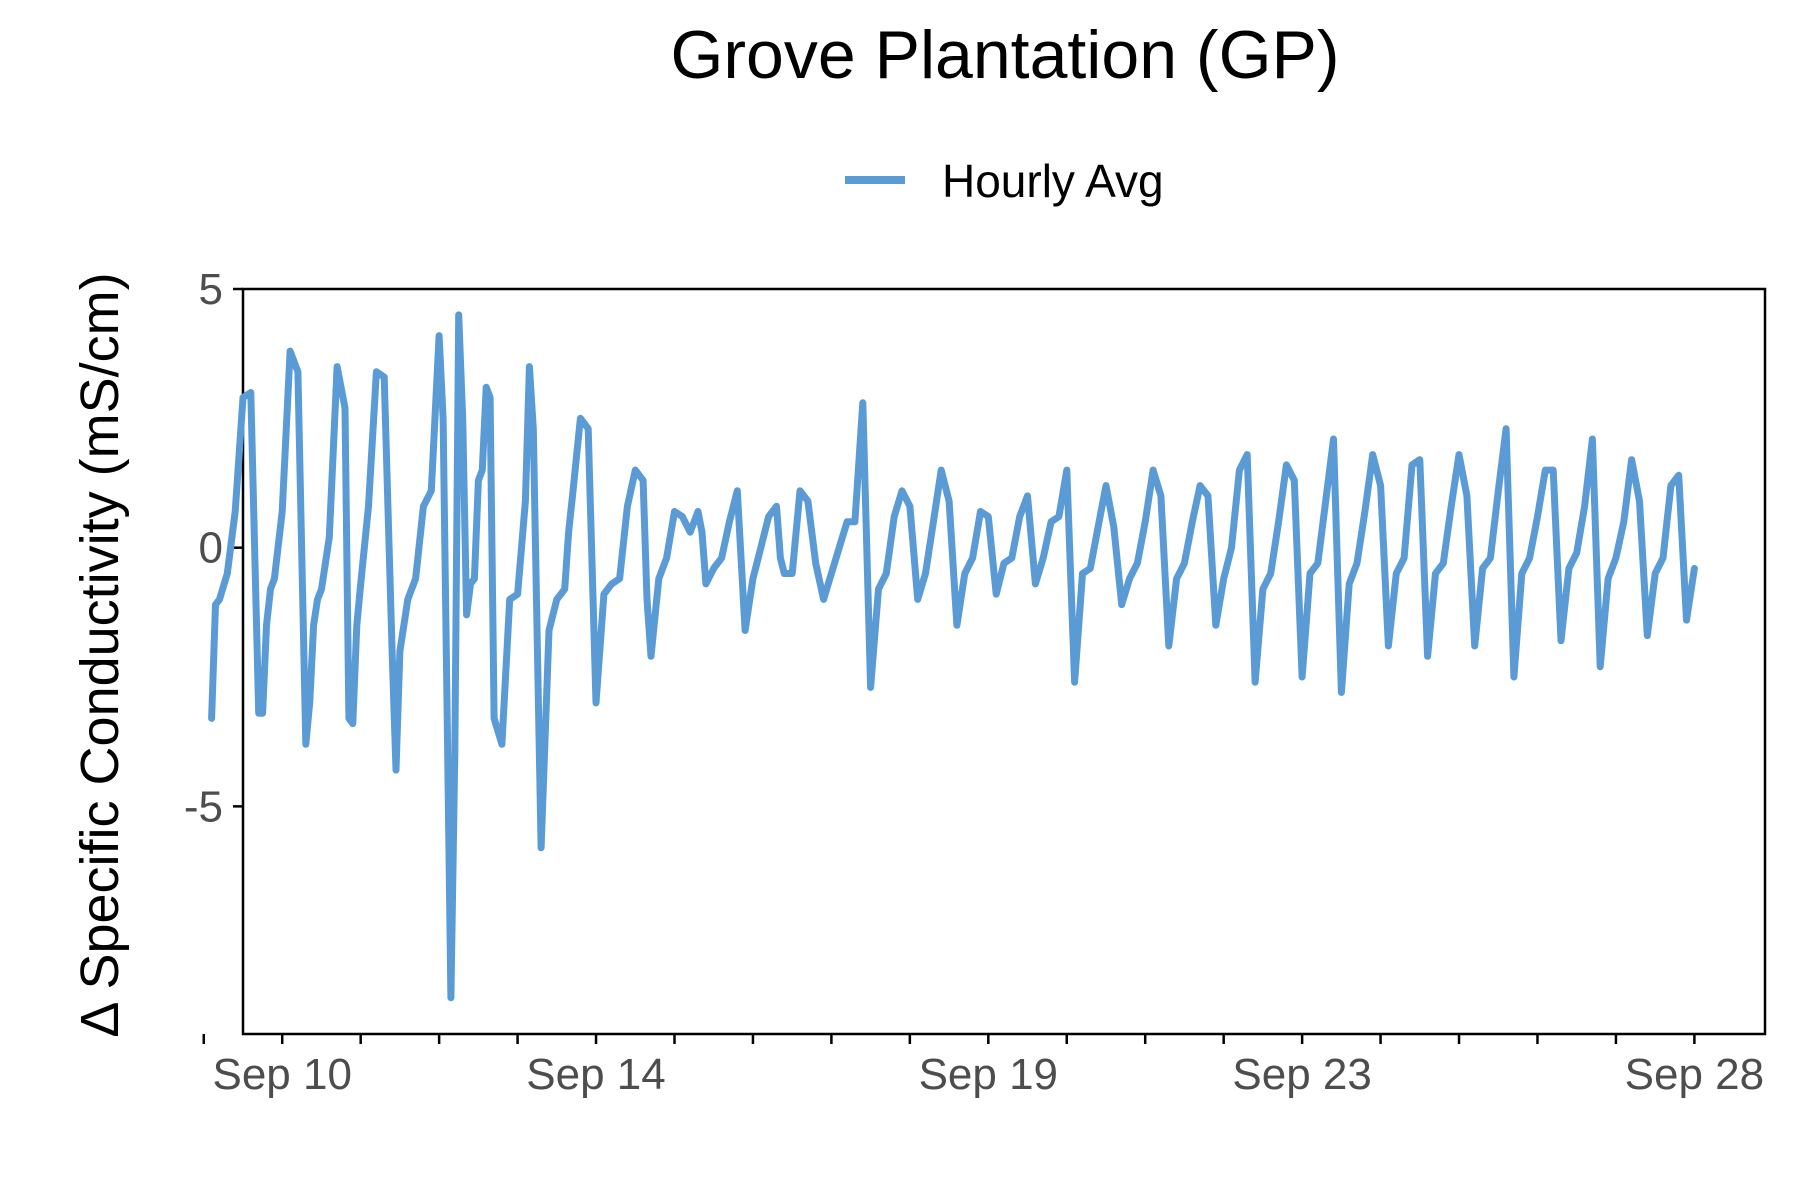 The image size is (1800, 1200). I want to click on y-tick-label: -5, so click(203, 806).